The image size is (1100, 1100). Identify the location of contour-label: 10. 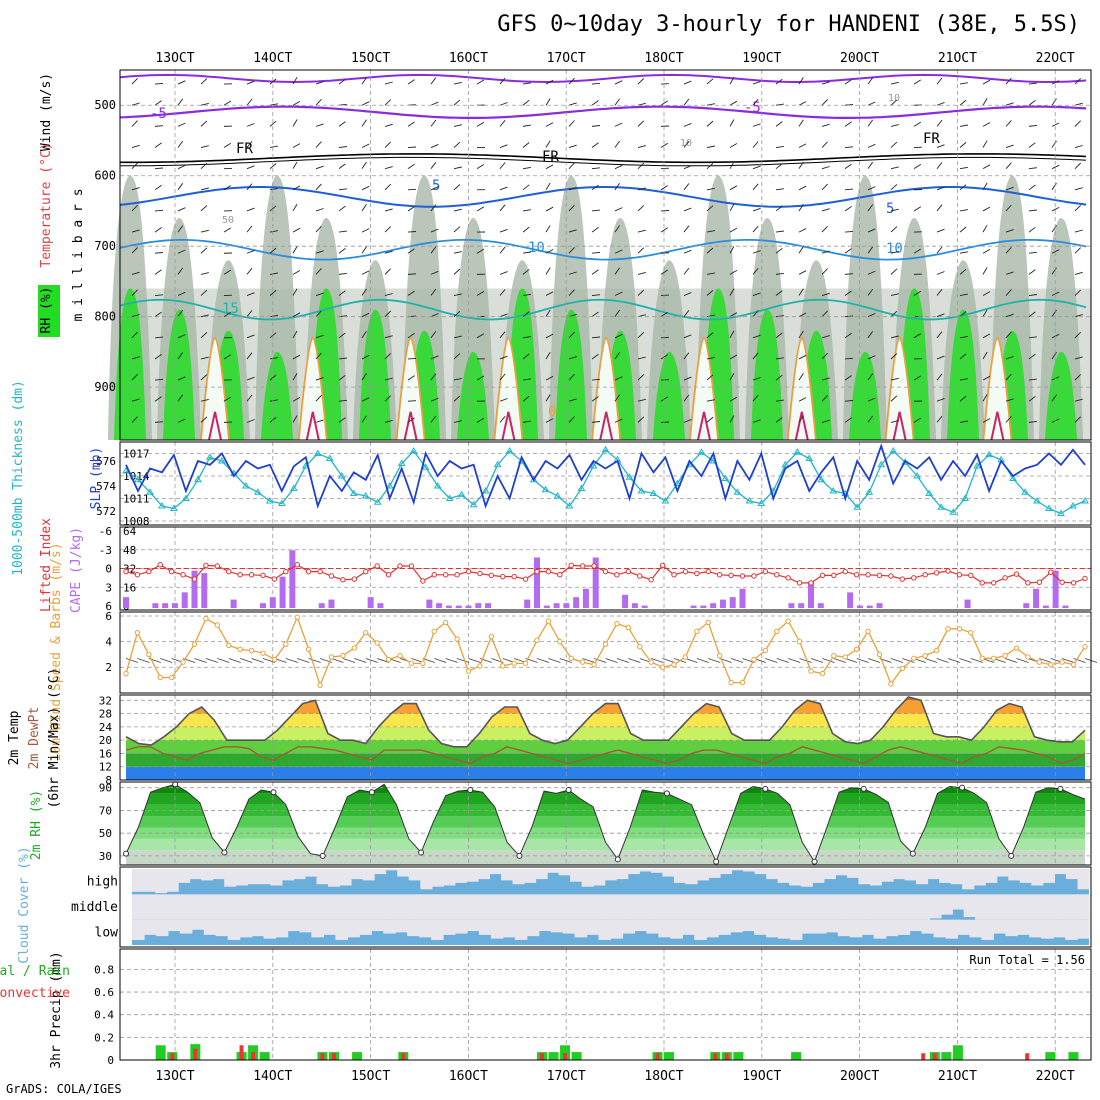
(536, 248).